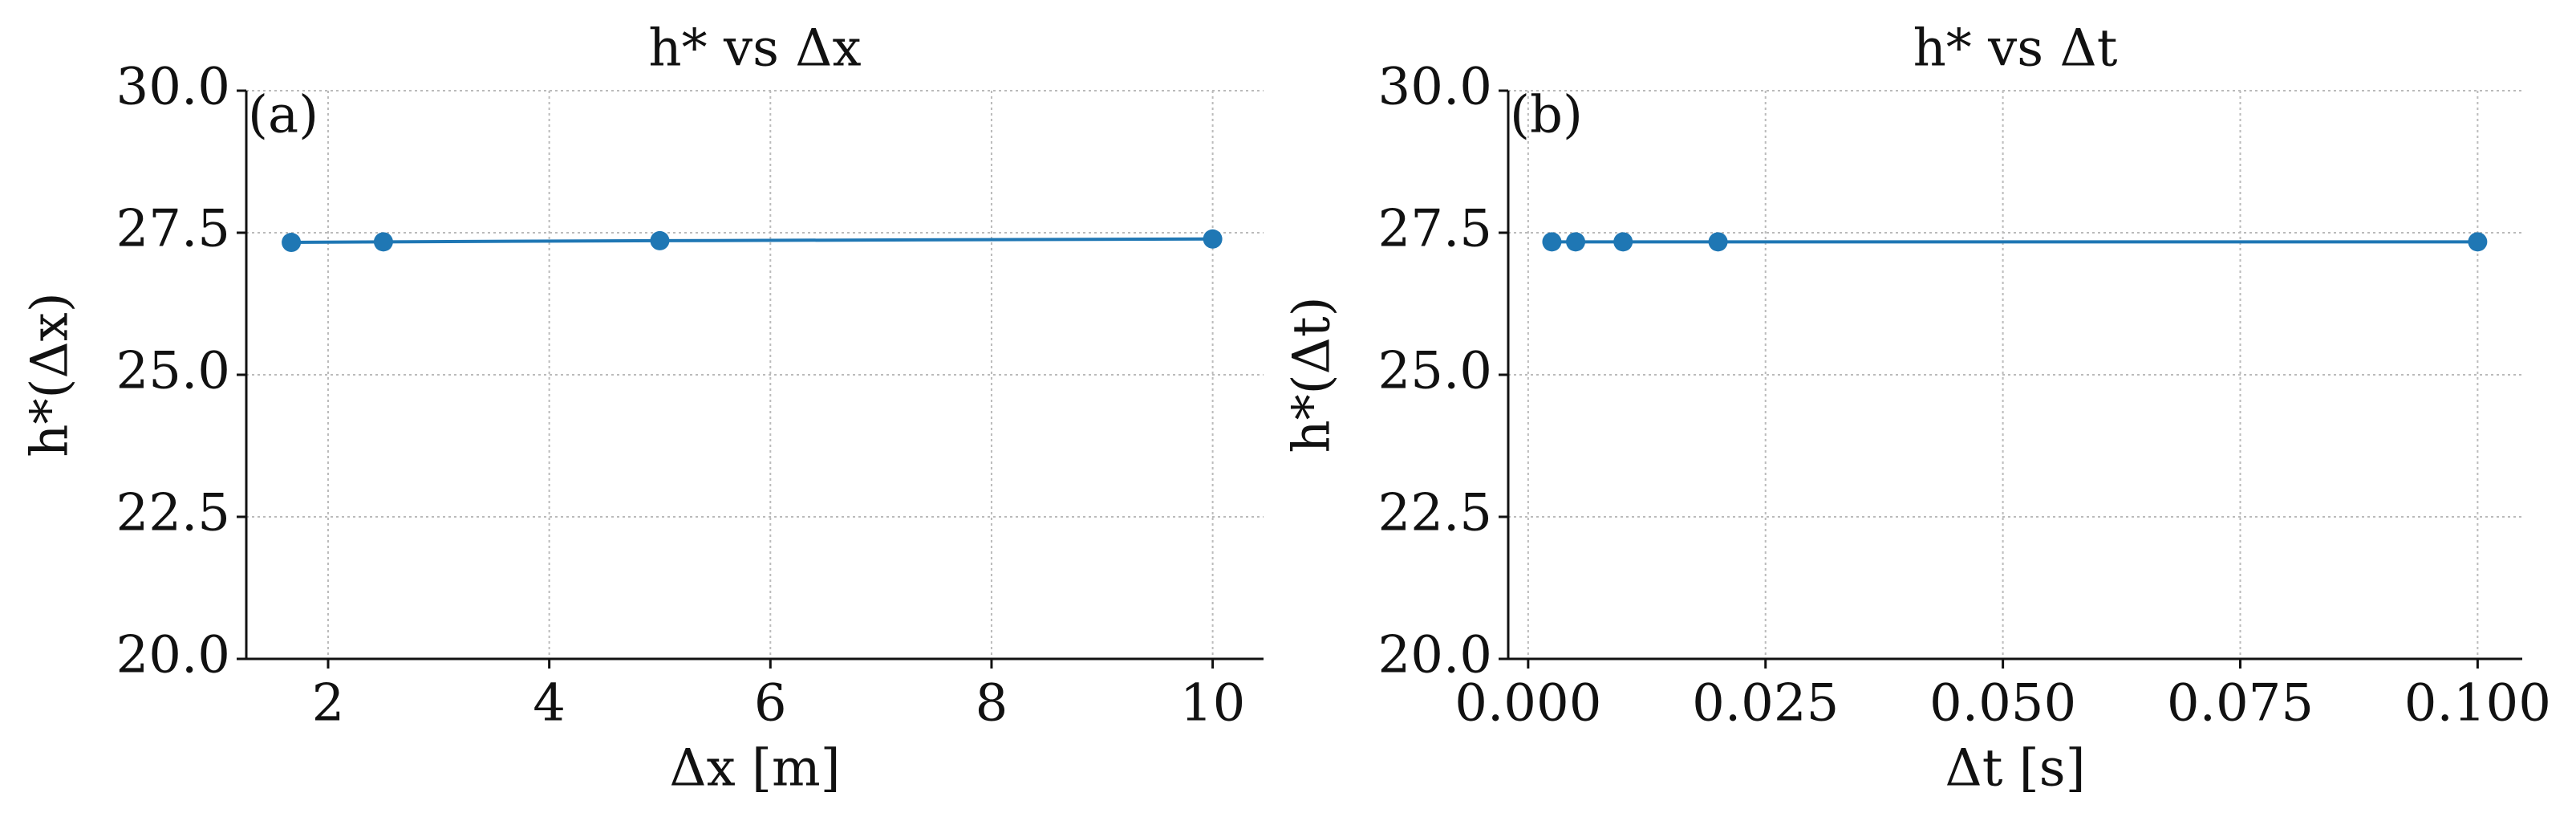 The width and height of the screenshot is (2576, 821). I want to click on x-tick-label: 0.050, so click(2002, 704).